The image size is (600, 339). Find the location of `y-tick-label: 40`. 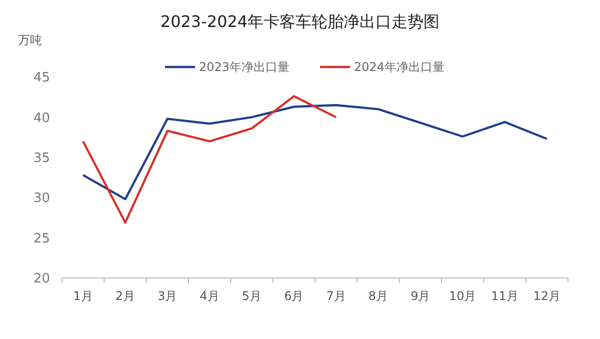

y-tick-label: 40 is located at coordinates (41, 118).